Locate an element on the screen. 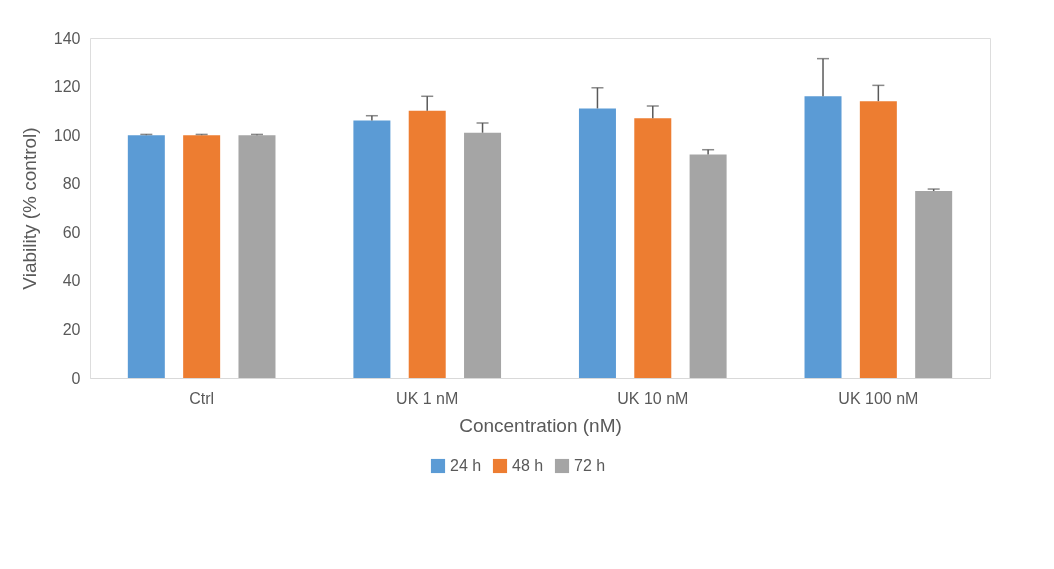 The image size is (1054, 569). y-tick-label: 120 is located at coordinates (67, 87).